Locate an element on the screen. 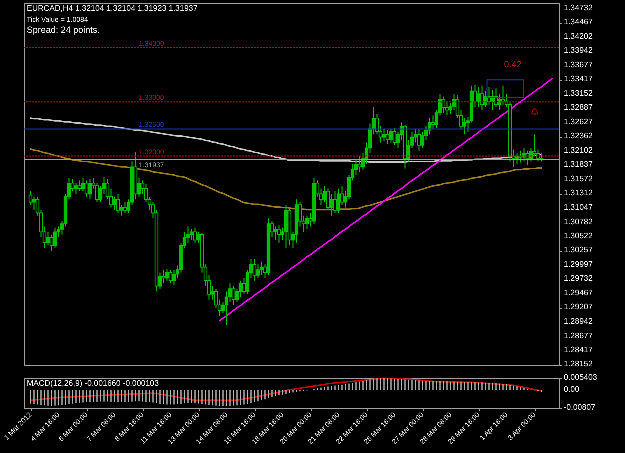 Image resolution: width=625 pixels, height=453 pixels. y-tick-label: 1.31047 is located at coordinates (579, 207).